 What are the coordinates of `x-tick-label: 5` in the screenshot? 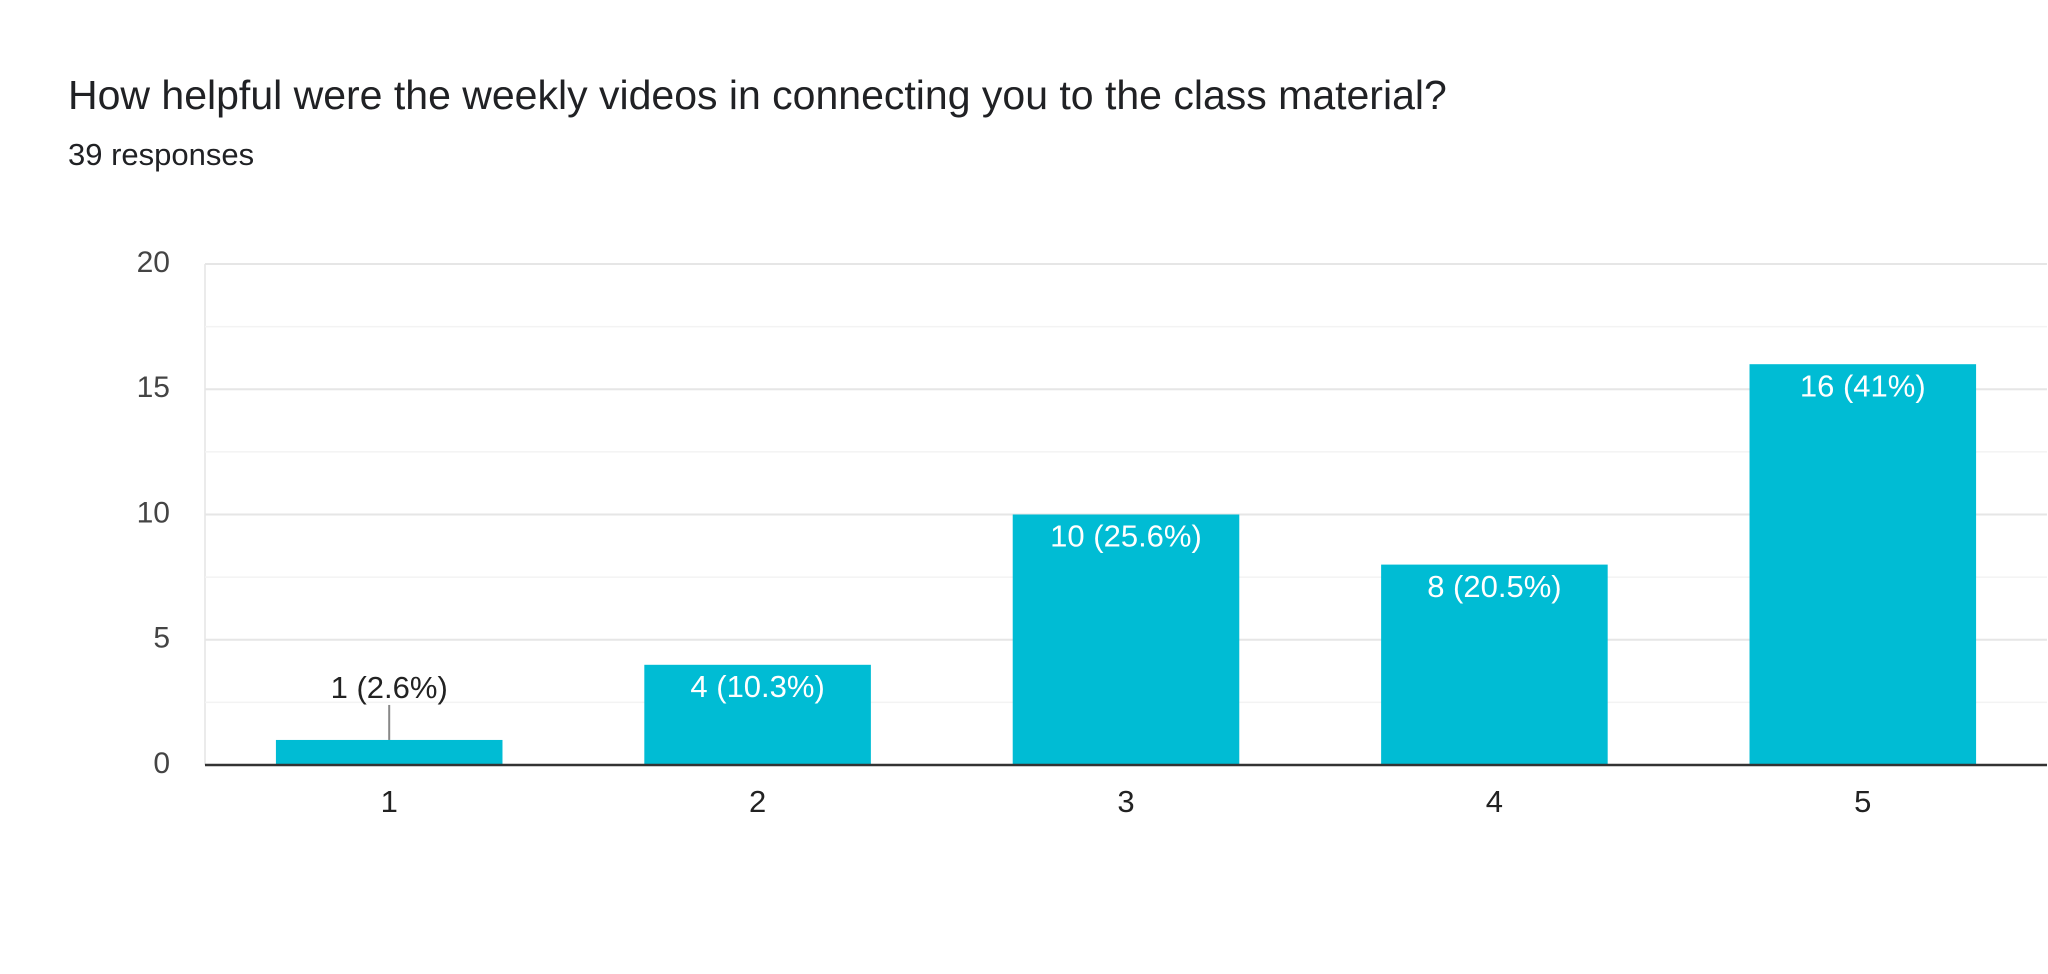 It's located at (1862, 801).